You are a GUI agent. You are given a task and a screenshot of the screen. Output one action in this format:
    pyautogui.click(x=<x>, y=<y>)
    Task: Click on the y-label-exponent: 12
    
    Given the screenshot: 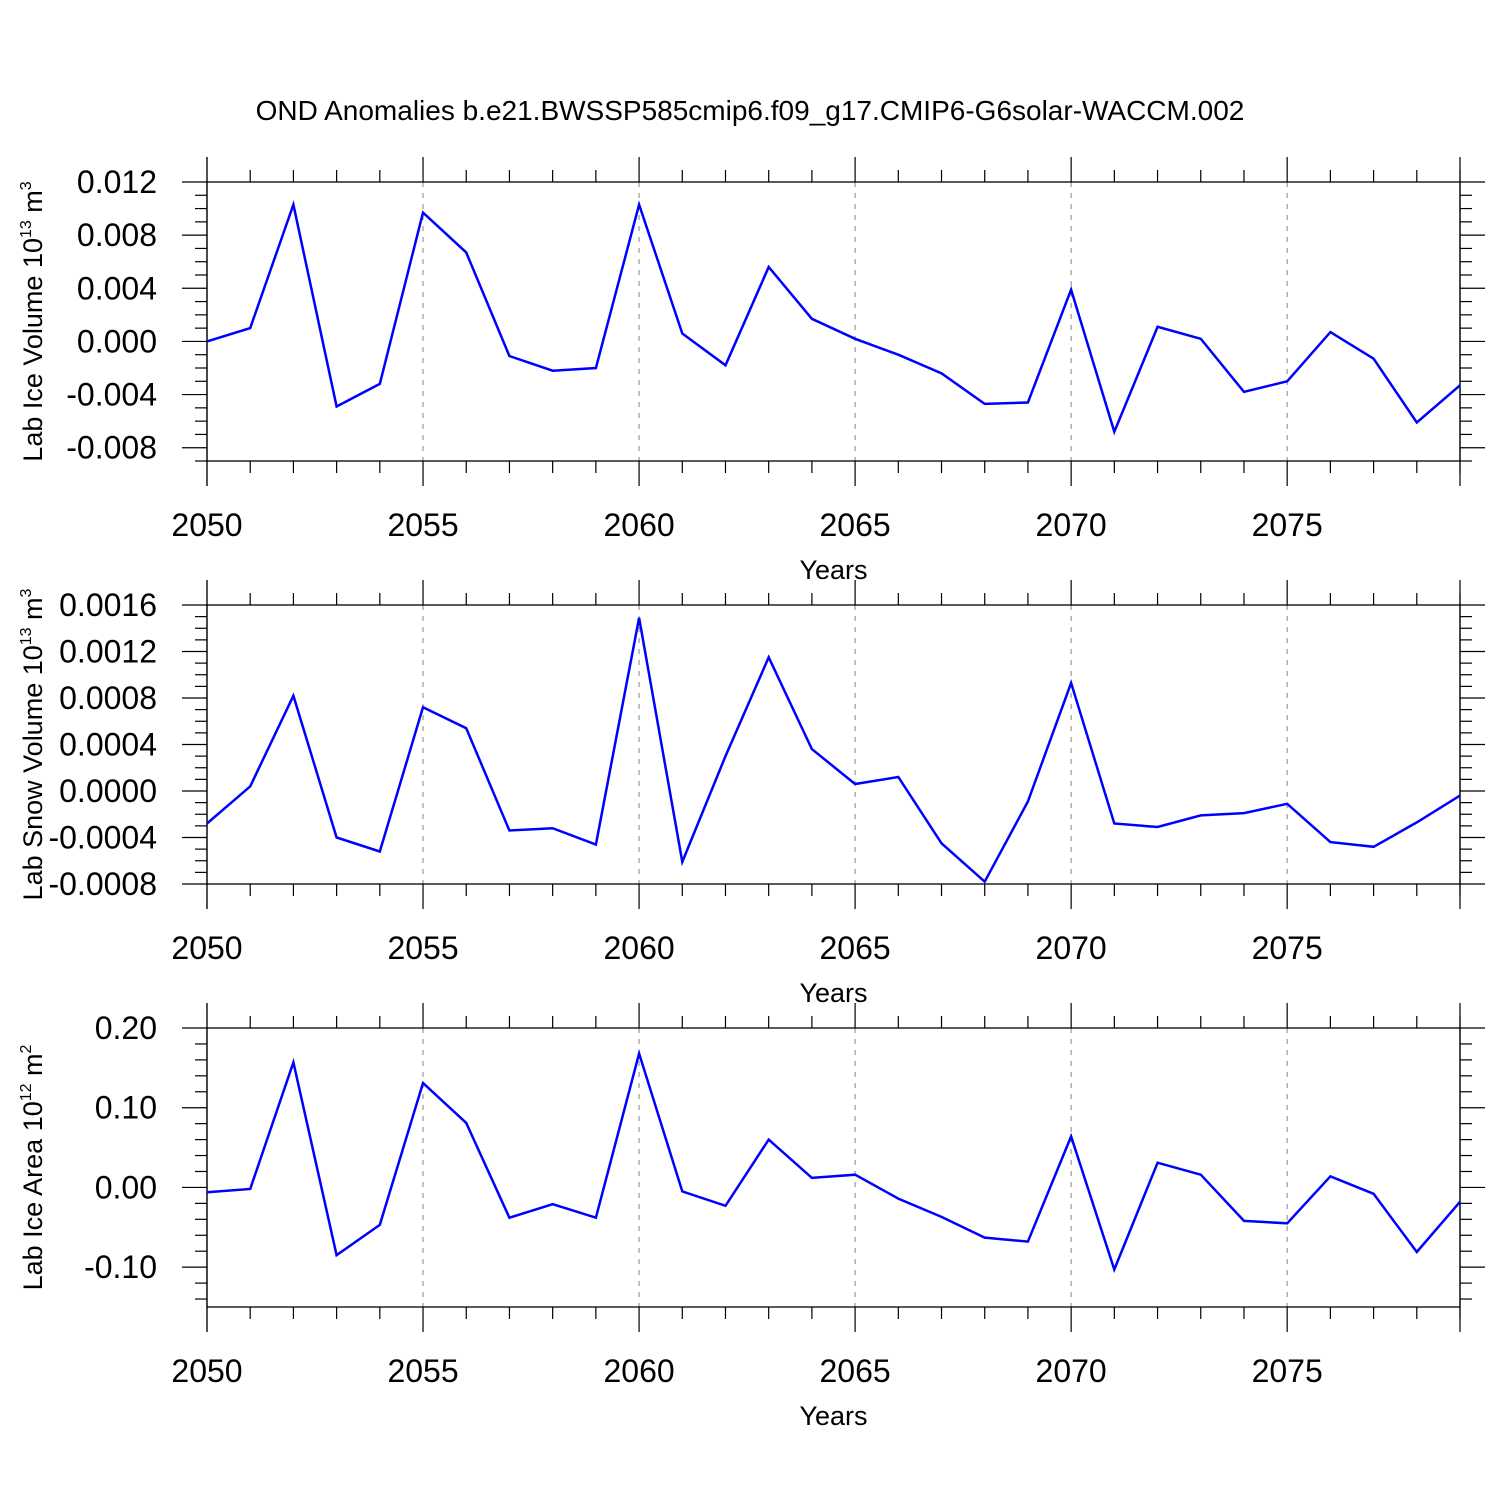 What is the action you would take?
    pyautogui.click(x=26, y=1092)
    